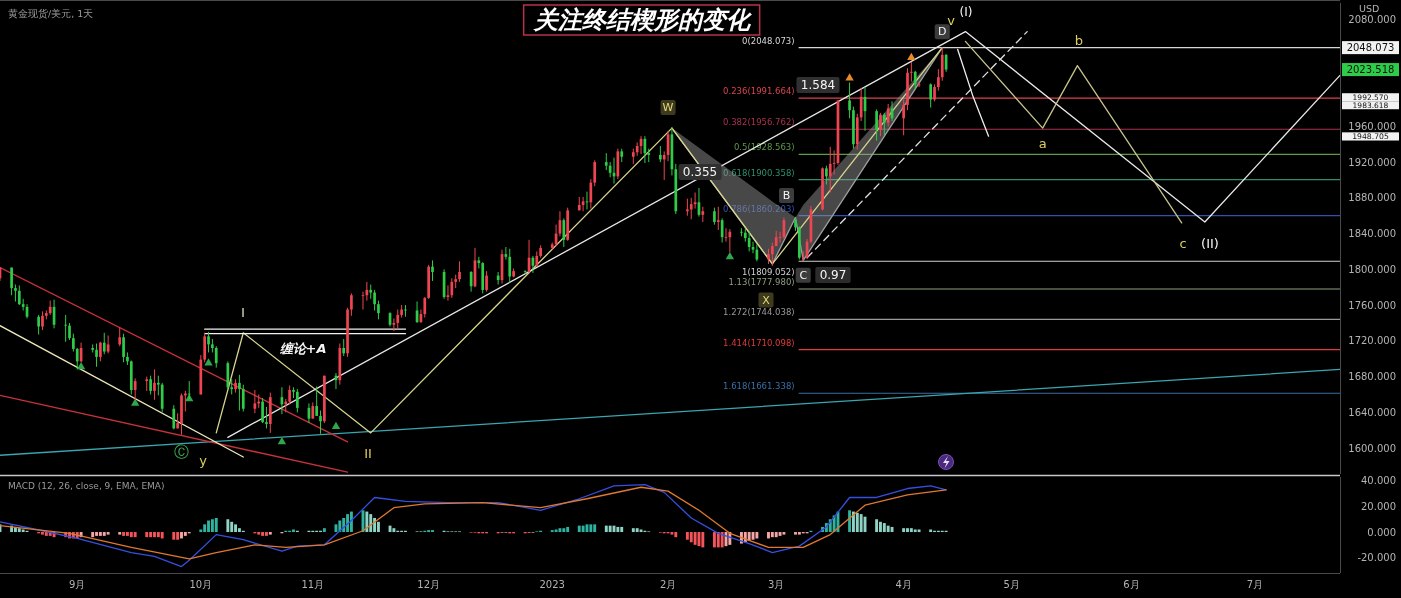 The image size is (1401, 598). What do you see at coordinates (1381, 532) in the screenshot?
I see `y-tick-label: 0.000` at bounding box center [1381, 532].